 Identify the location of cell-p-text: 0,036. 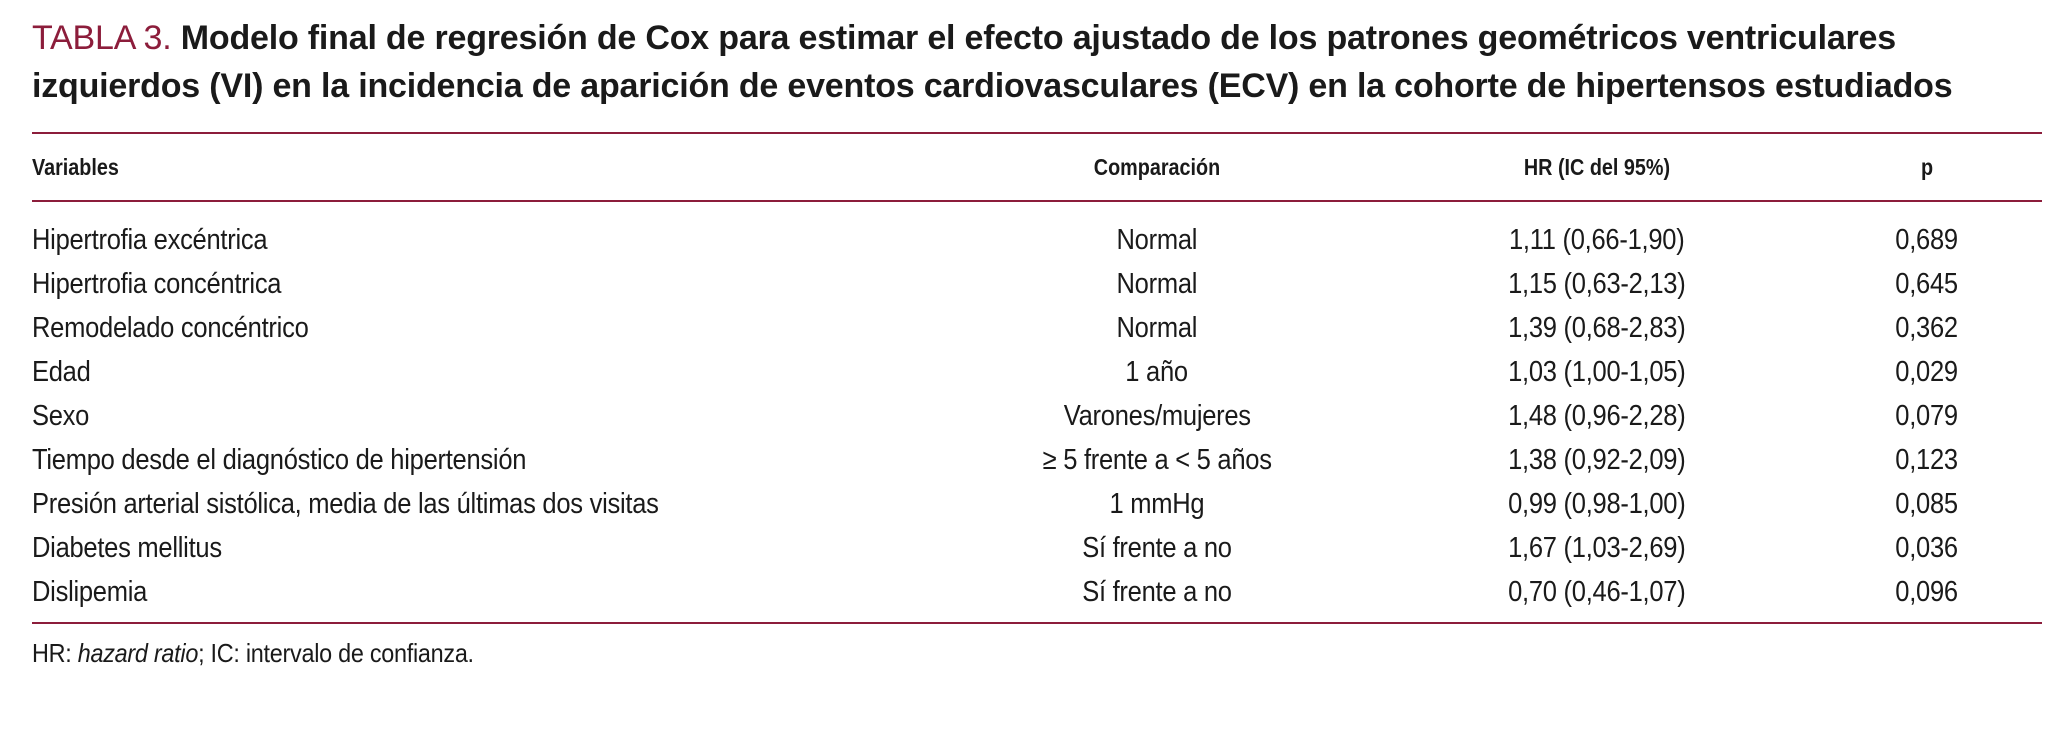
(1927, 547).